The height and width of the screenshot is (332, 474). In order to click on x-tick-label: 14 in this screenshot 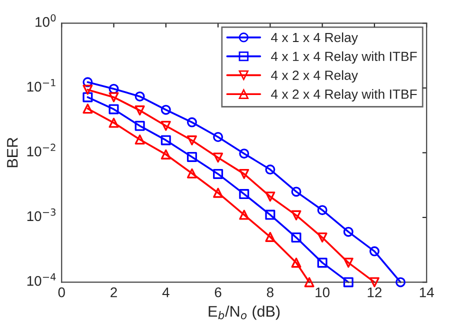, I will do `click(427, 293)`.